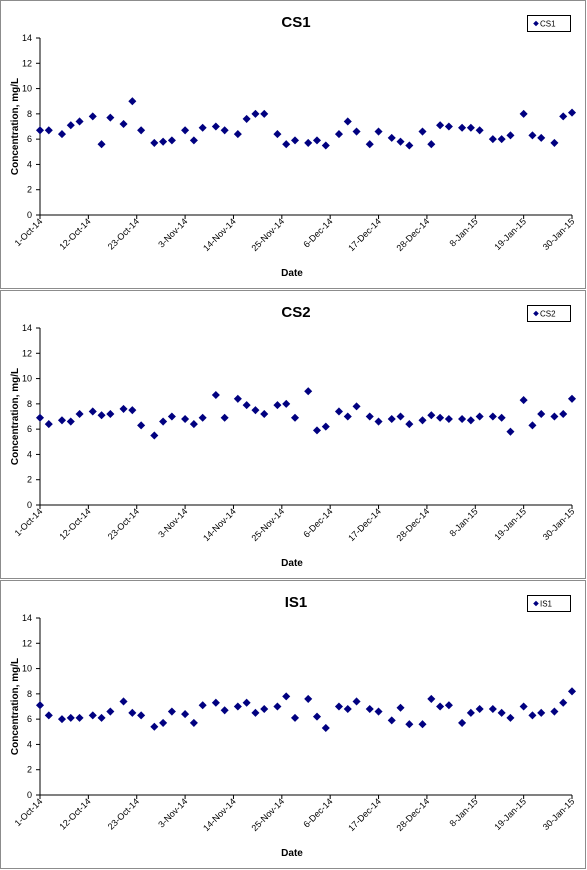  What do you see at coordinates (29, 770) in the screenshot?
I see `y-tick-label: 2` at bounding box center [29, 770].